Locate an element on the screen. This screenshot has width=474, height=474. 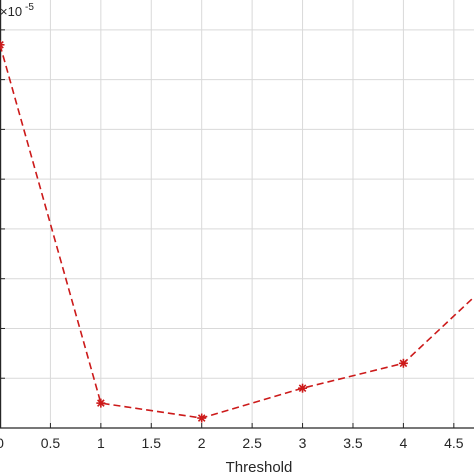
x-tick-label: 2.5 is located at coordinates (252, 443).